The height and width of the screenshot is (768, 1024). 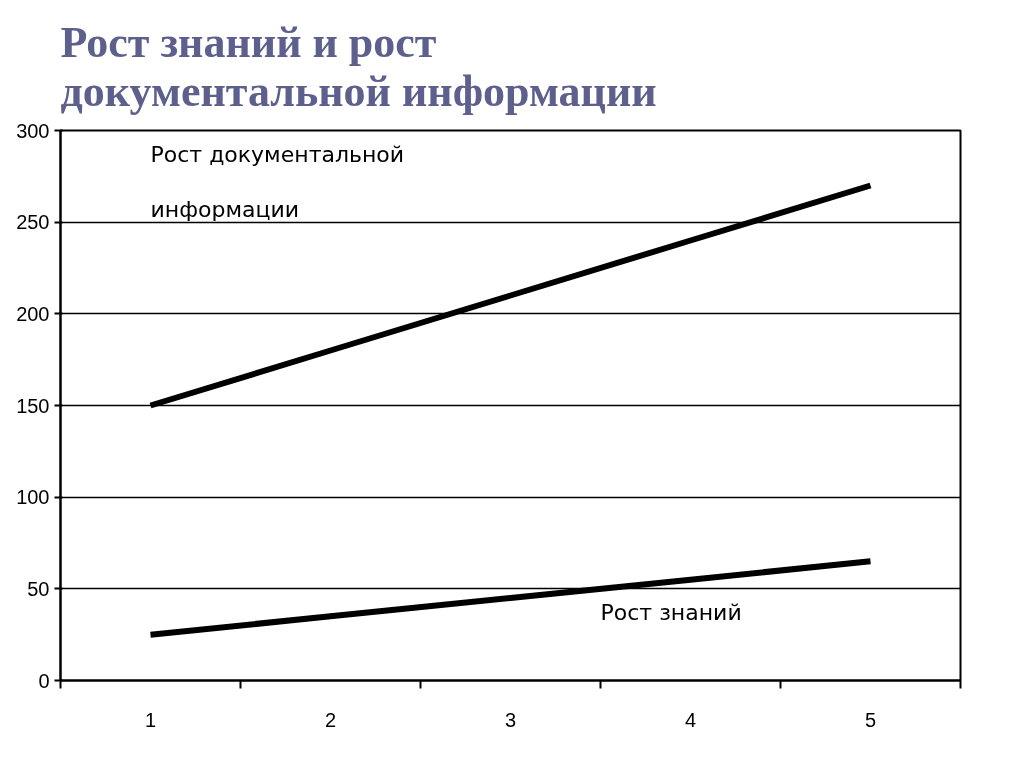 What do you see at coordinates (277, 181) in the screenshot?
I see `text: Рост документальной информации` at bounding box center [277, 181].